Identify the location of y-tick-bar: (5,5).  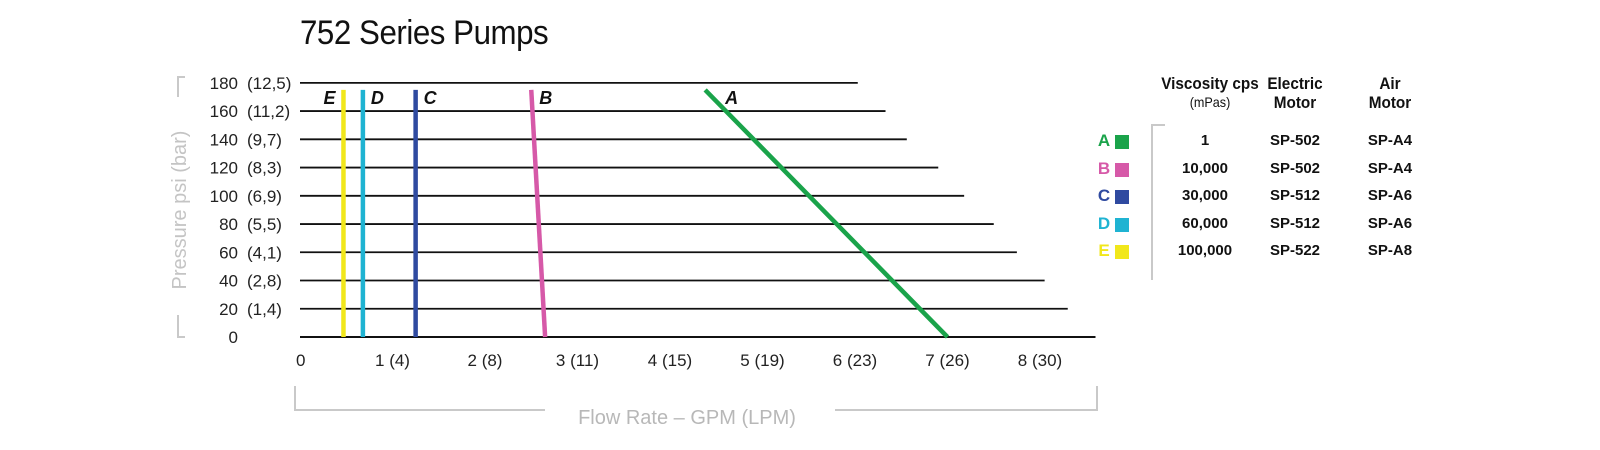
(264, 224).